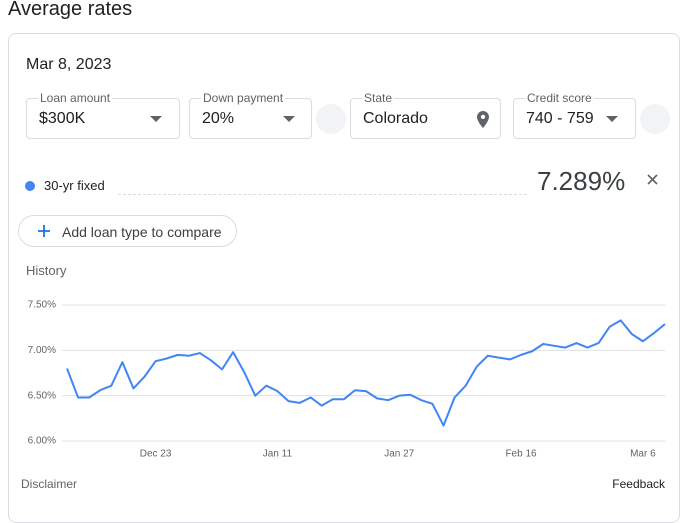  What do you see at coordinates (42, 395) in the screenshot?
I see `y-tick-label: 6.50%` at bounding box center [42, 395].